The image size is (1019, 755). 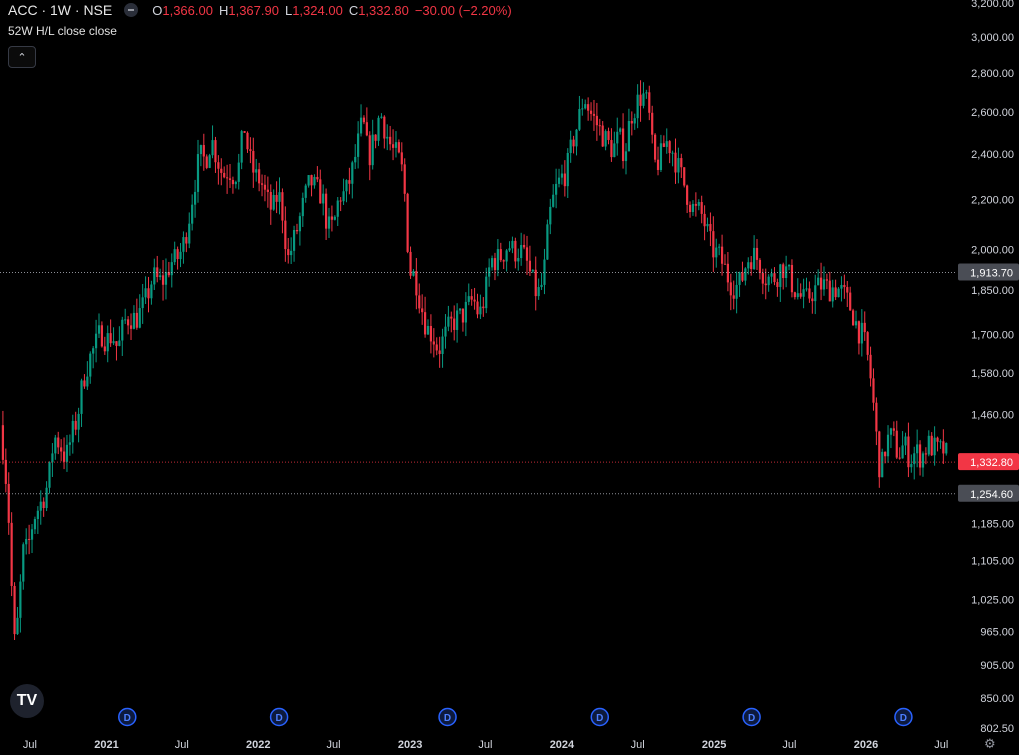 I want to click on y-tick-label: 3,000.00, so click(x=992, y=38).